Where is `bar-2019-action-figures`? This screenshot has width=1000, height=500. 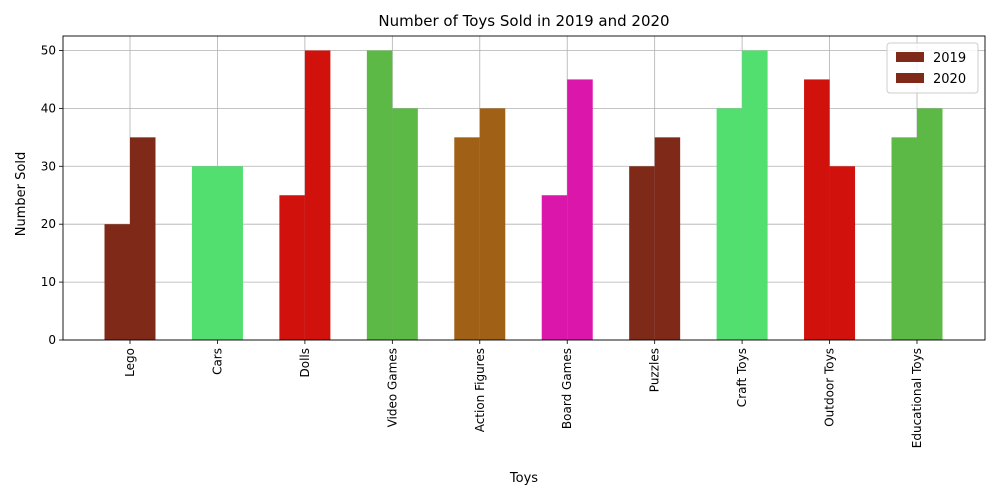
bar-2019-action-figures is located at coordinates (467, 238).